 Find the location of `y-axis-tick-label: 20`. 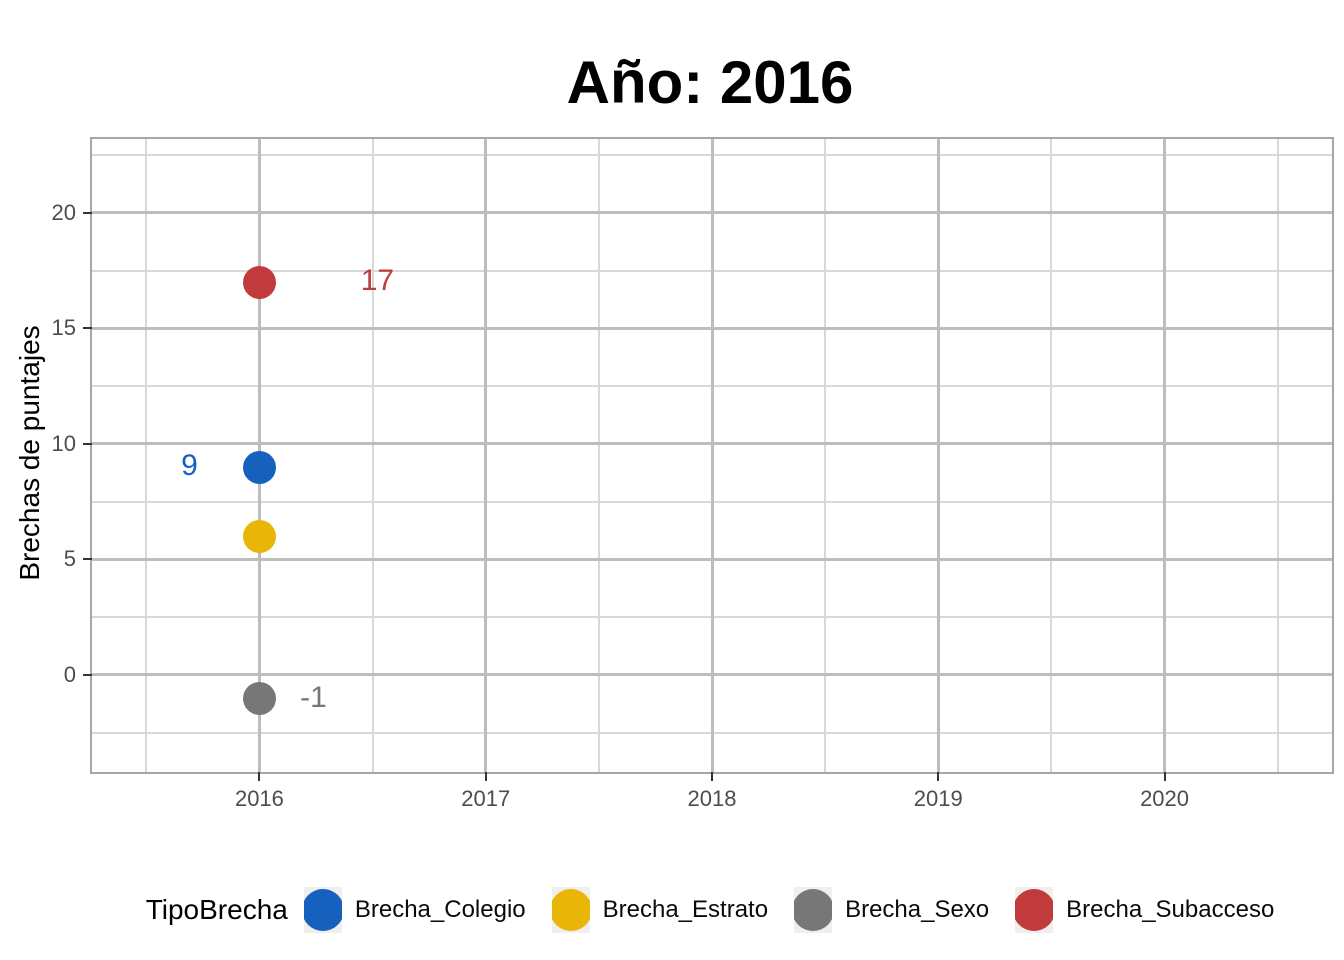

y-axis-tick-label: 20 is located at coordinates (63, 212).